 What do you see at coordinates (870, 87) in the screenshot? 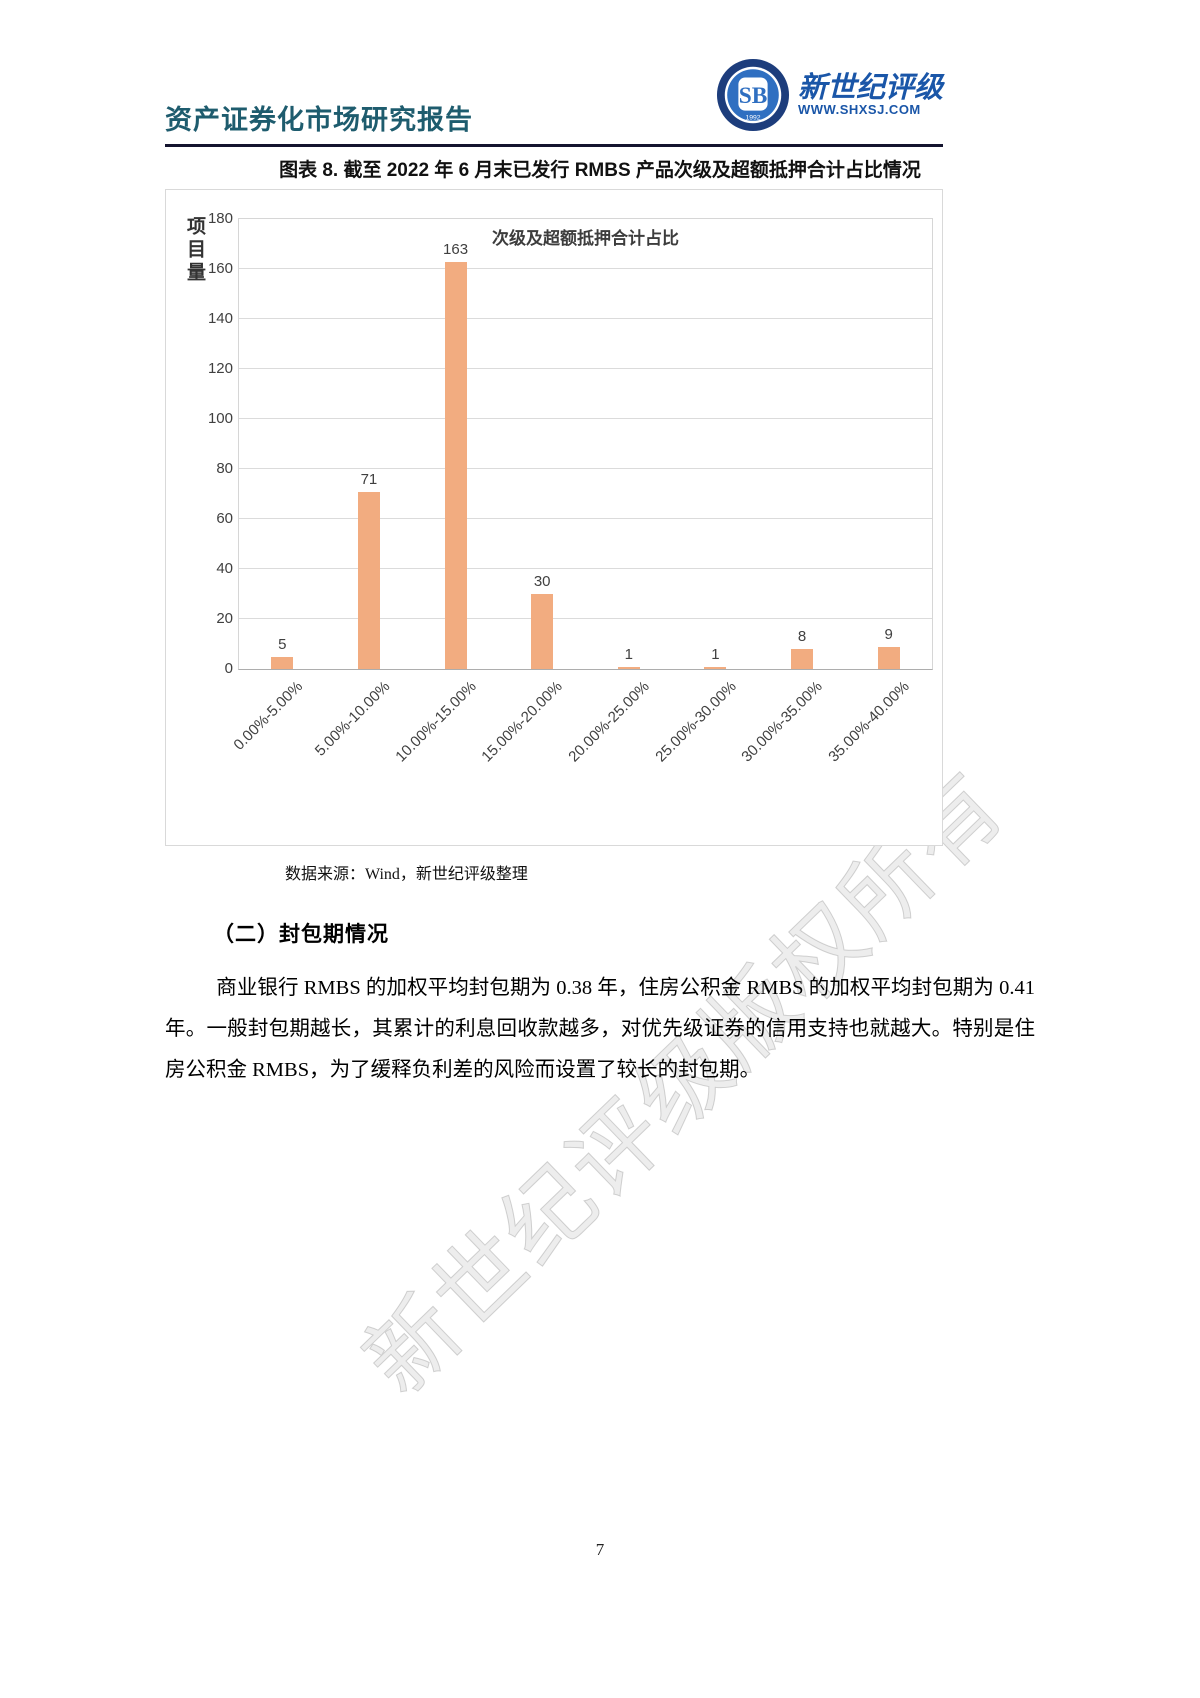
I see `brand-name: 新世纪评级` at bounding box center [870, 87].